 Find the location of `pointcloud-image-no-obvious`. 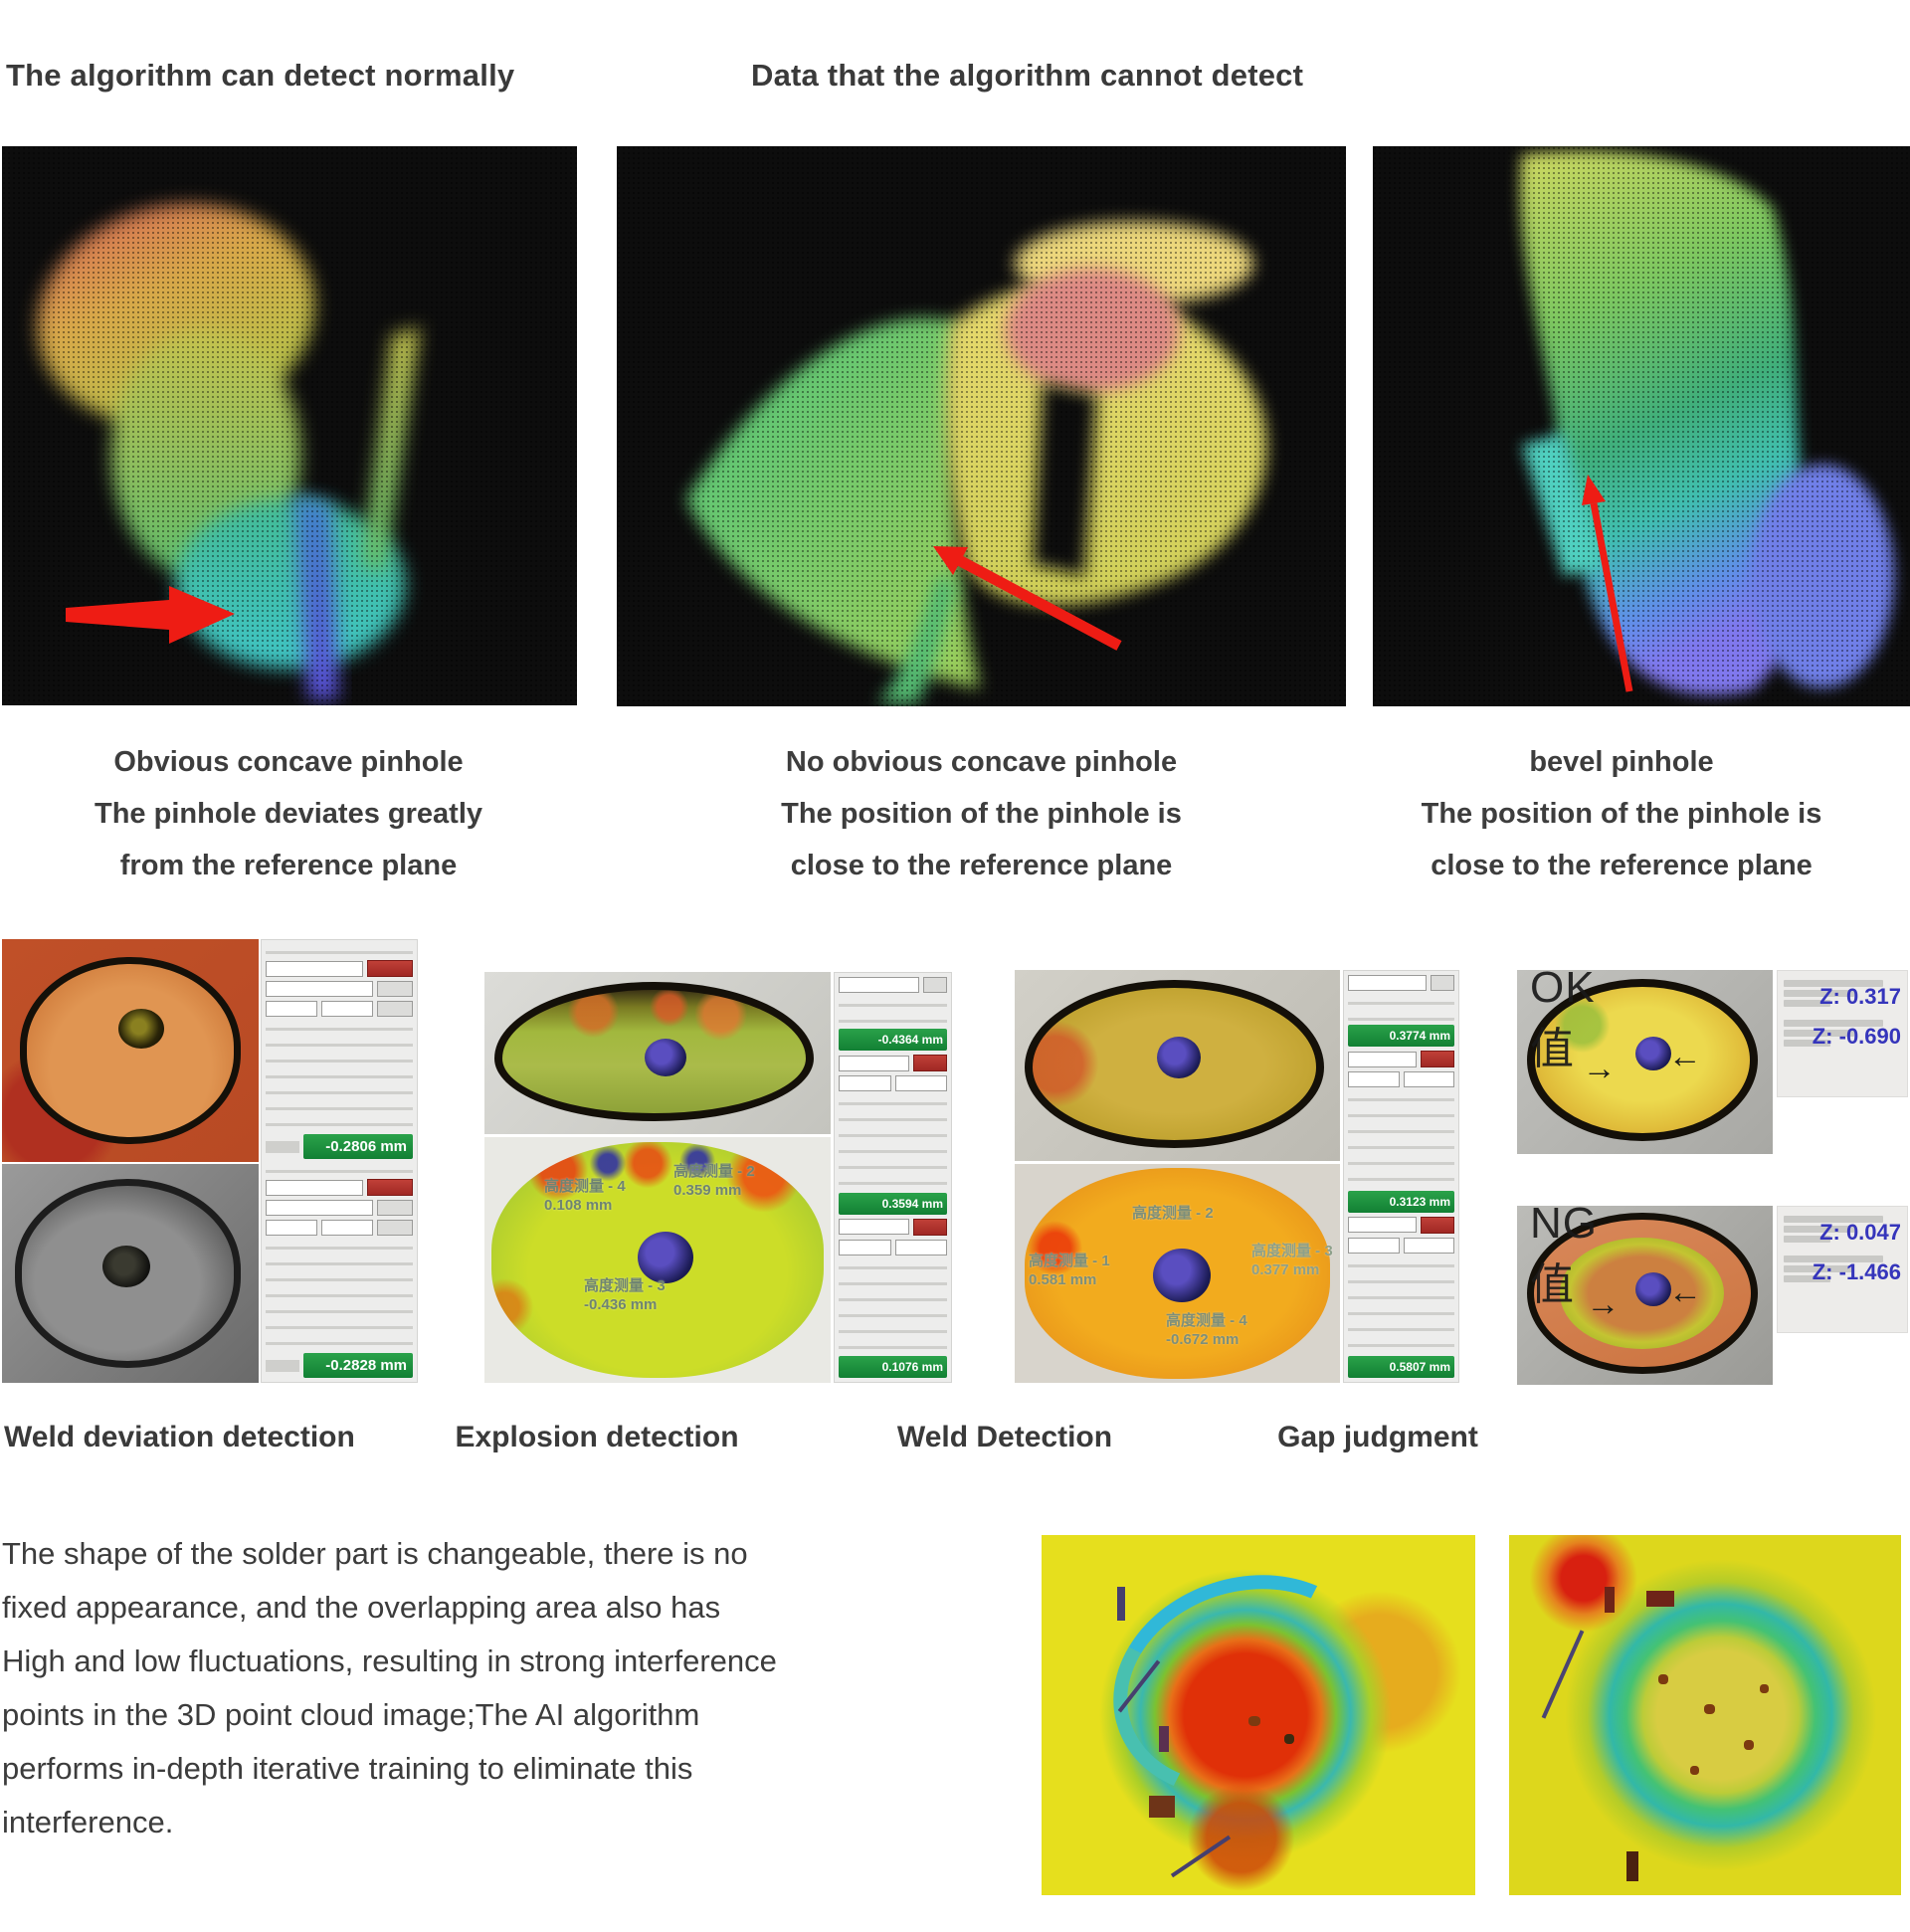

pointcloud-image-no-obvious is located at coordinates (981, 426).